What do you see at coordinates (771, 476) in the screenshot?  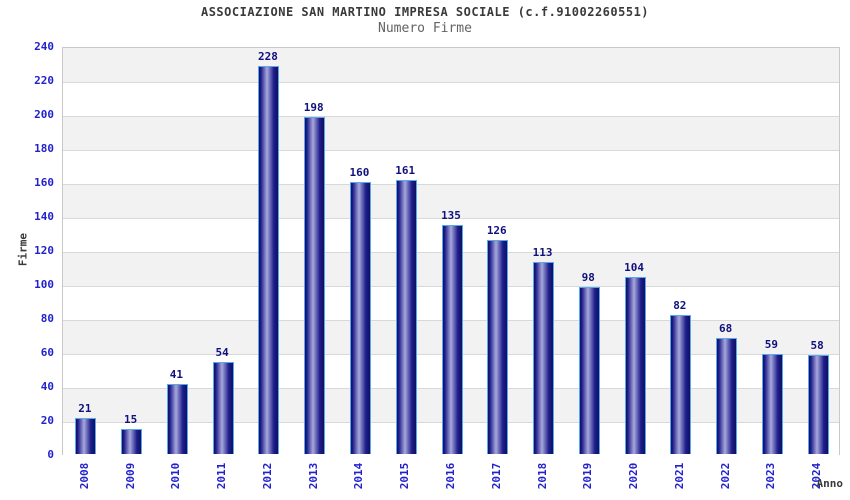 I see `x-tick-label: 2023` at bounding box center [771, 476].